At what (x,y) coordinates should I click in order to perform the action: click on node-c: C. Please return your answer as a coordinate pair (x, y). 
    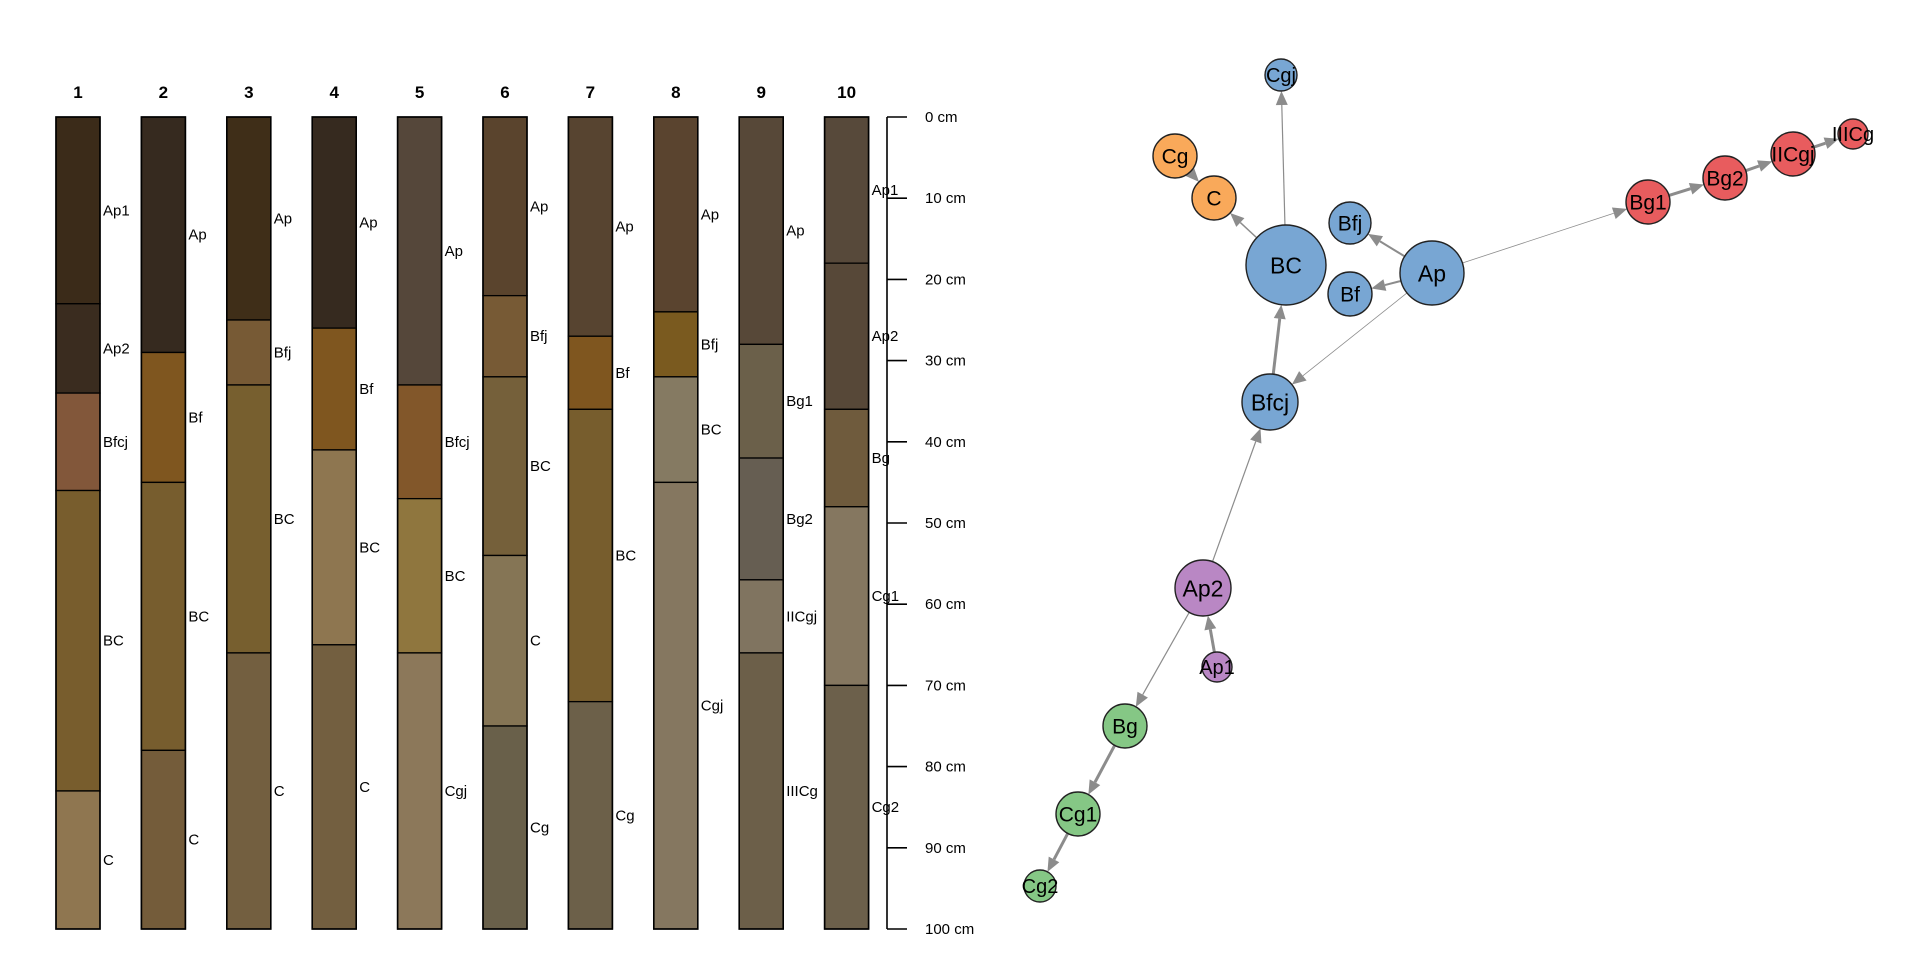
    Looking at the image, I should click on (1214, 198).